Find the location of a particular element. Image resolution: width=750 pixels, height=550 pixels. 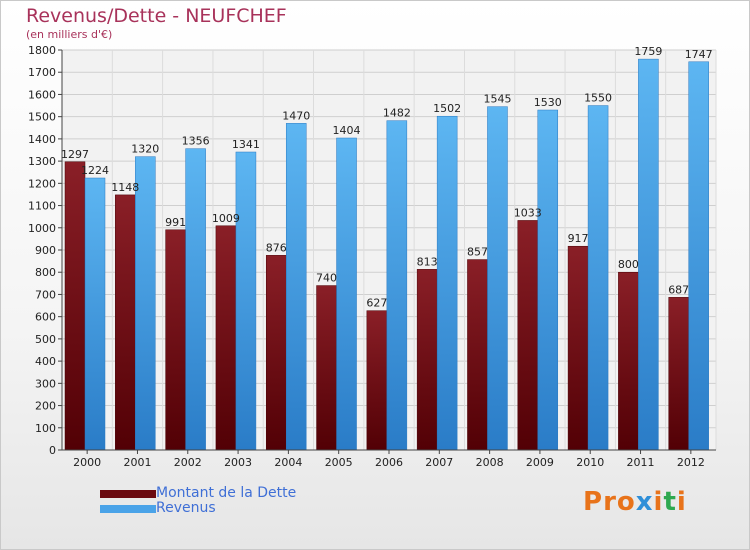

data-label-revenus: 1530 is located at coordinates (548, 102).